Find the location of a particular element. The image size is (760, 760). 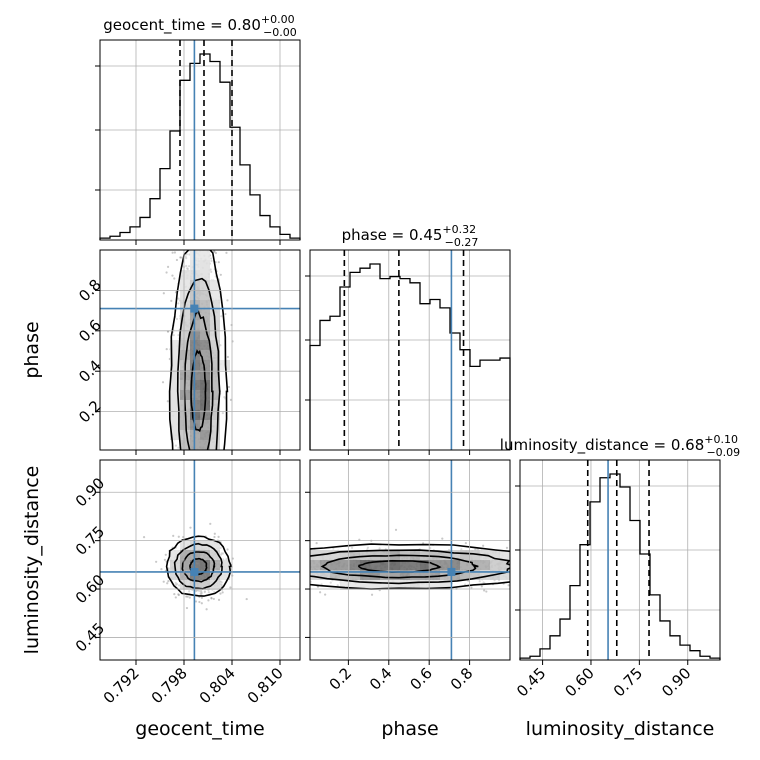

xlabel-geocent-time: geocent_time is located at coordinates (199, 729).